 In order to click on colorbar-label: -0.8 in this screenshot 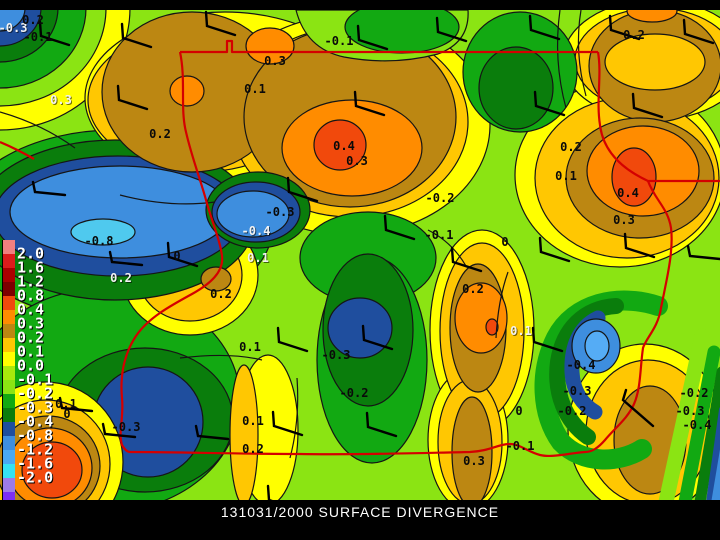, I will do `click(35, 435)`.